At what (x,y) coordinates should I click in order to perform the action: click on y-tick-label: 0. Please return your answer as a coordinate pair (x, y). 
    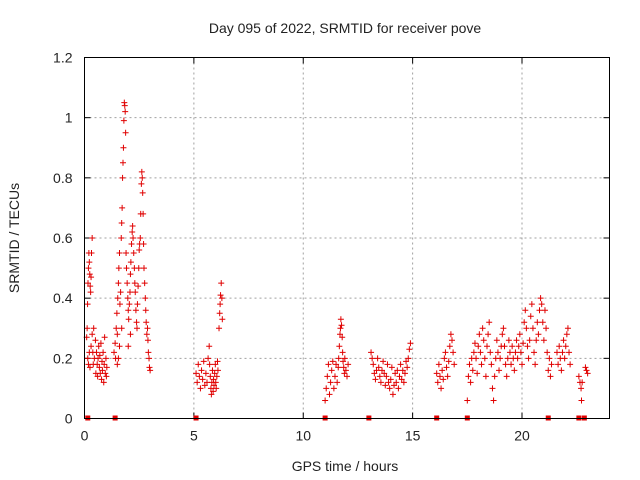
    Looking at the image, I should click on (69, 419).